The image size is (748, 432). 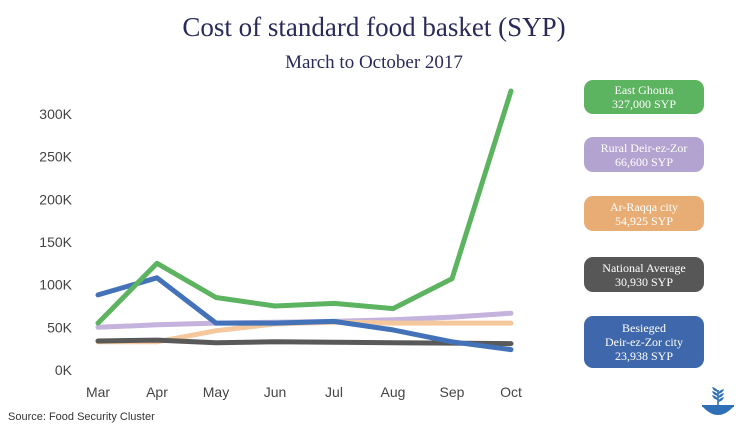 What do you see at coordinates (374, 27) in the screenshot?
I see `chart-title: Cost of standard food basket (SYP)` at bounding box center [374, 27].